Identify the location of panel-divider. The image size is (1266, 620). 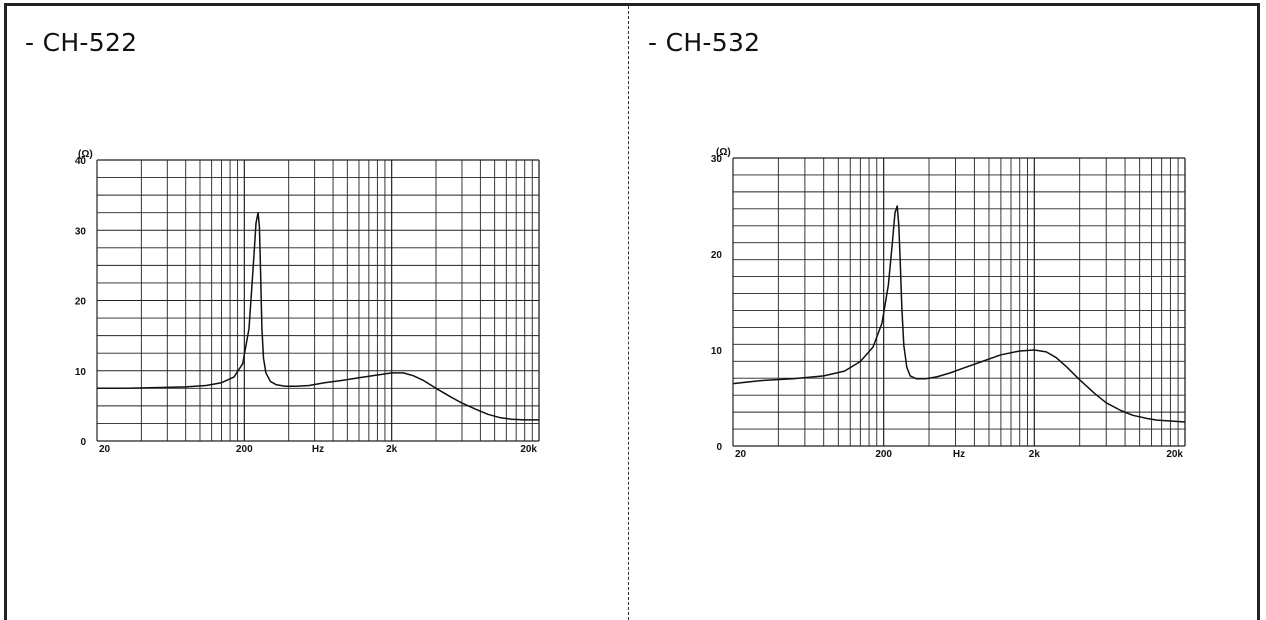
(628, 313).